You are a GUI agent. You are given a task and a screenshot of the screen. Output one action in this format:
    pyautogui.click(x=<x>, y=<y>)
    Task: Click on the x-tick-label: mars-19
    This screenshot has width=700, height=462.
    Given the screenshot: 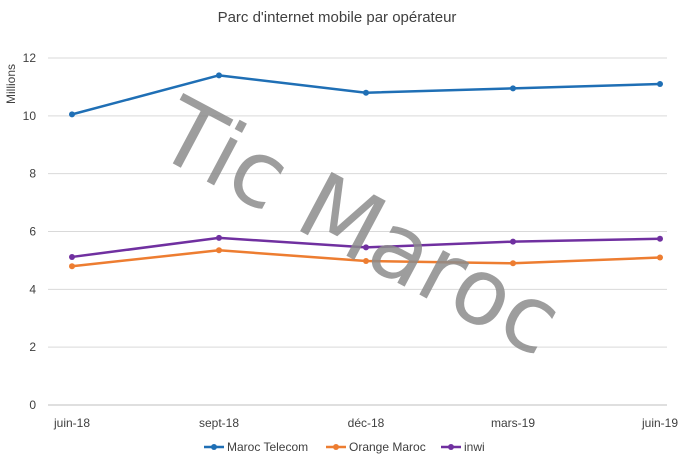 What is the action you would take?
    pyautogui.click(x=513, y=423)
    